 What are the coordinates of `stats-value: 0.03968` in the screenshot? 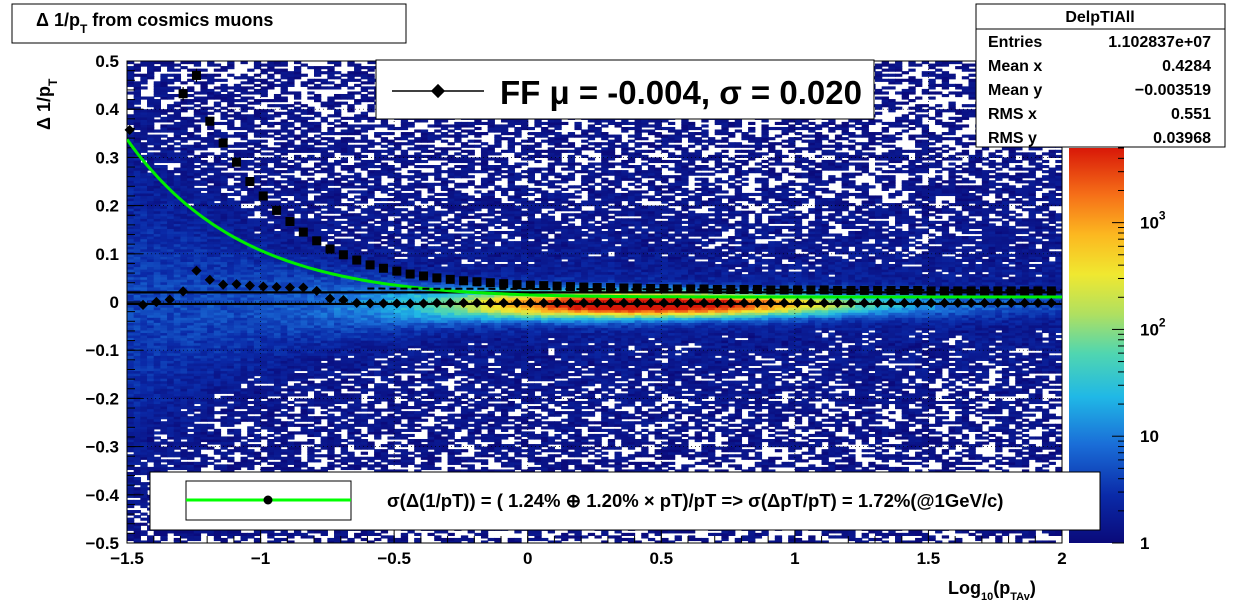 It's located at (1182, 138).